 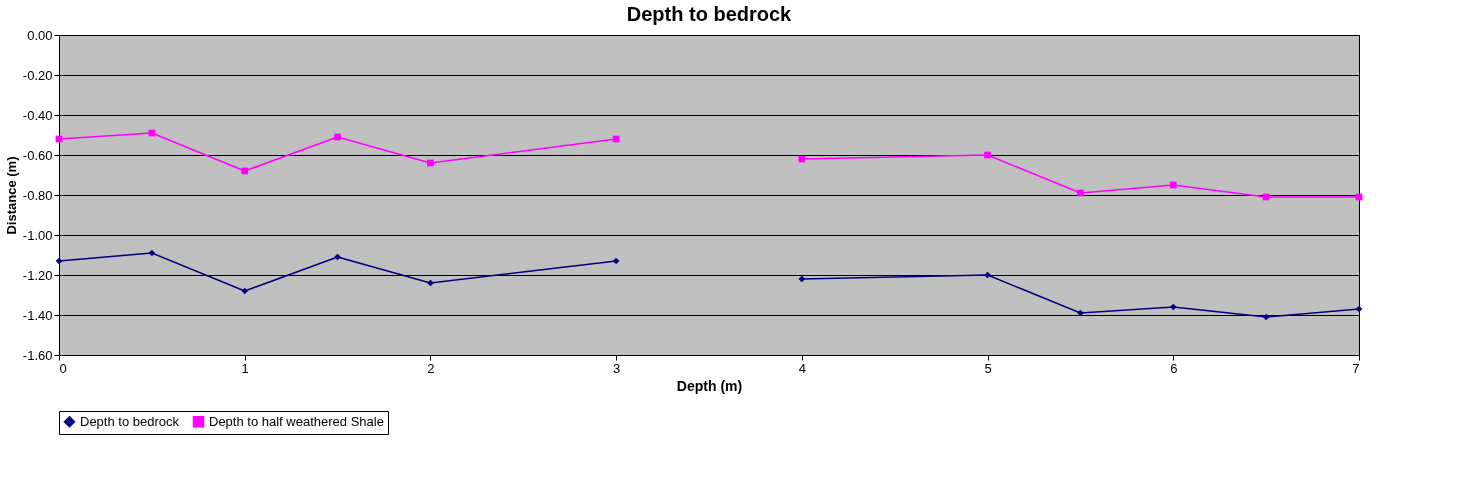 I want to click on y-tick-label: -1.40, so click(x=37, y=315).